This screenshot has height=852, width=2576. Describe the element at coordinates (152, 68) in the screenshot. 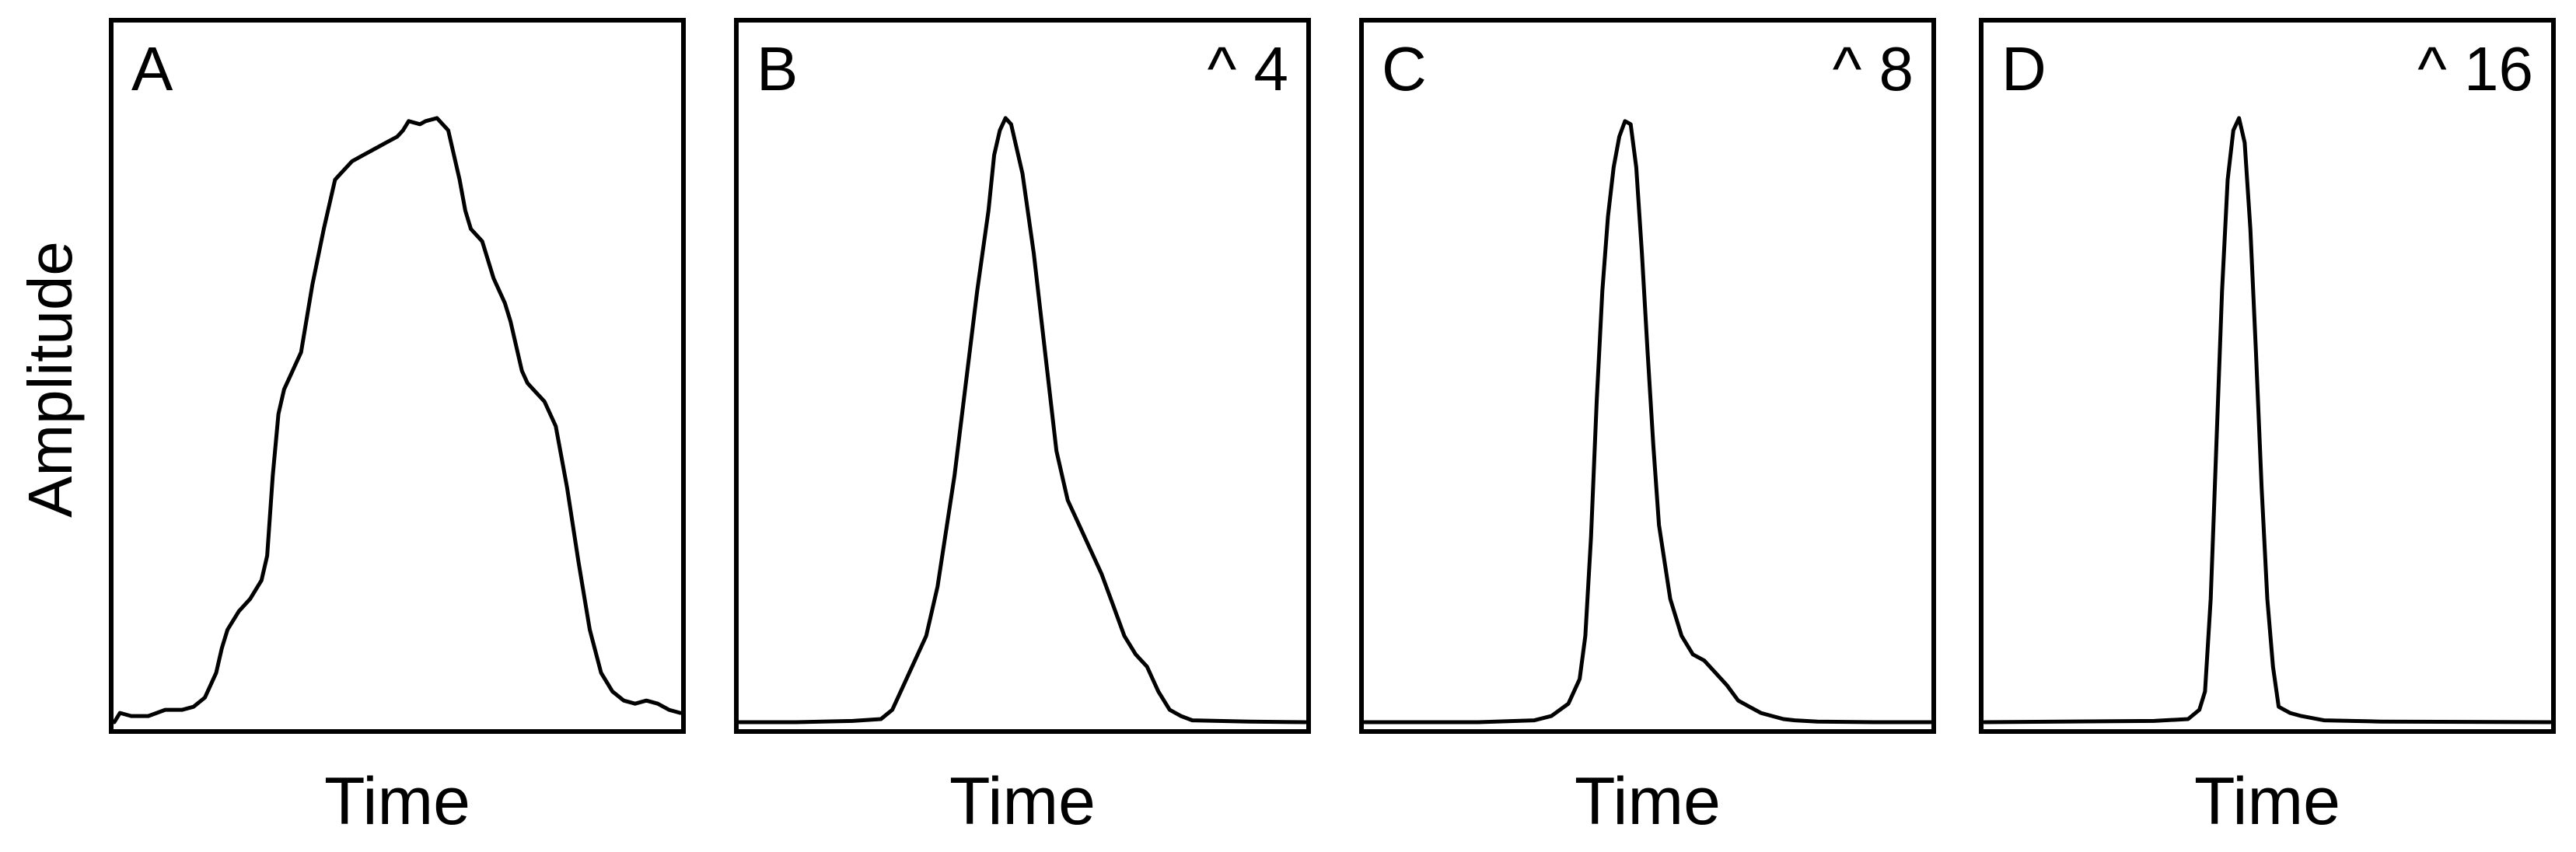

I see `panel-label: A` at that location.